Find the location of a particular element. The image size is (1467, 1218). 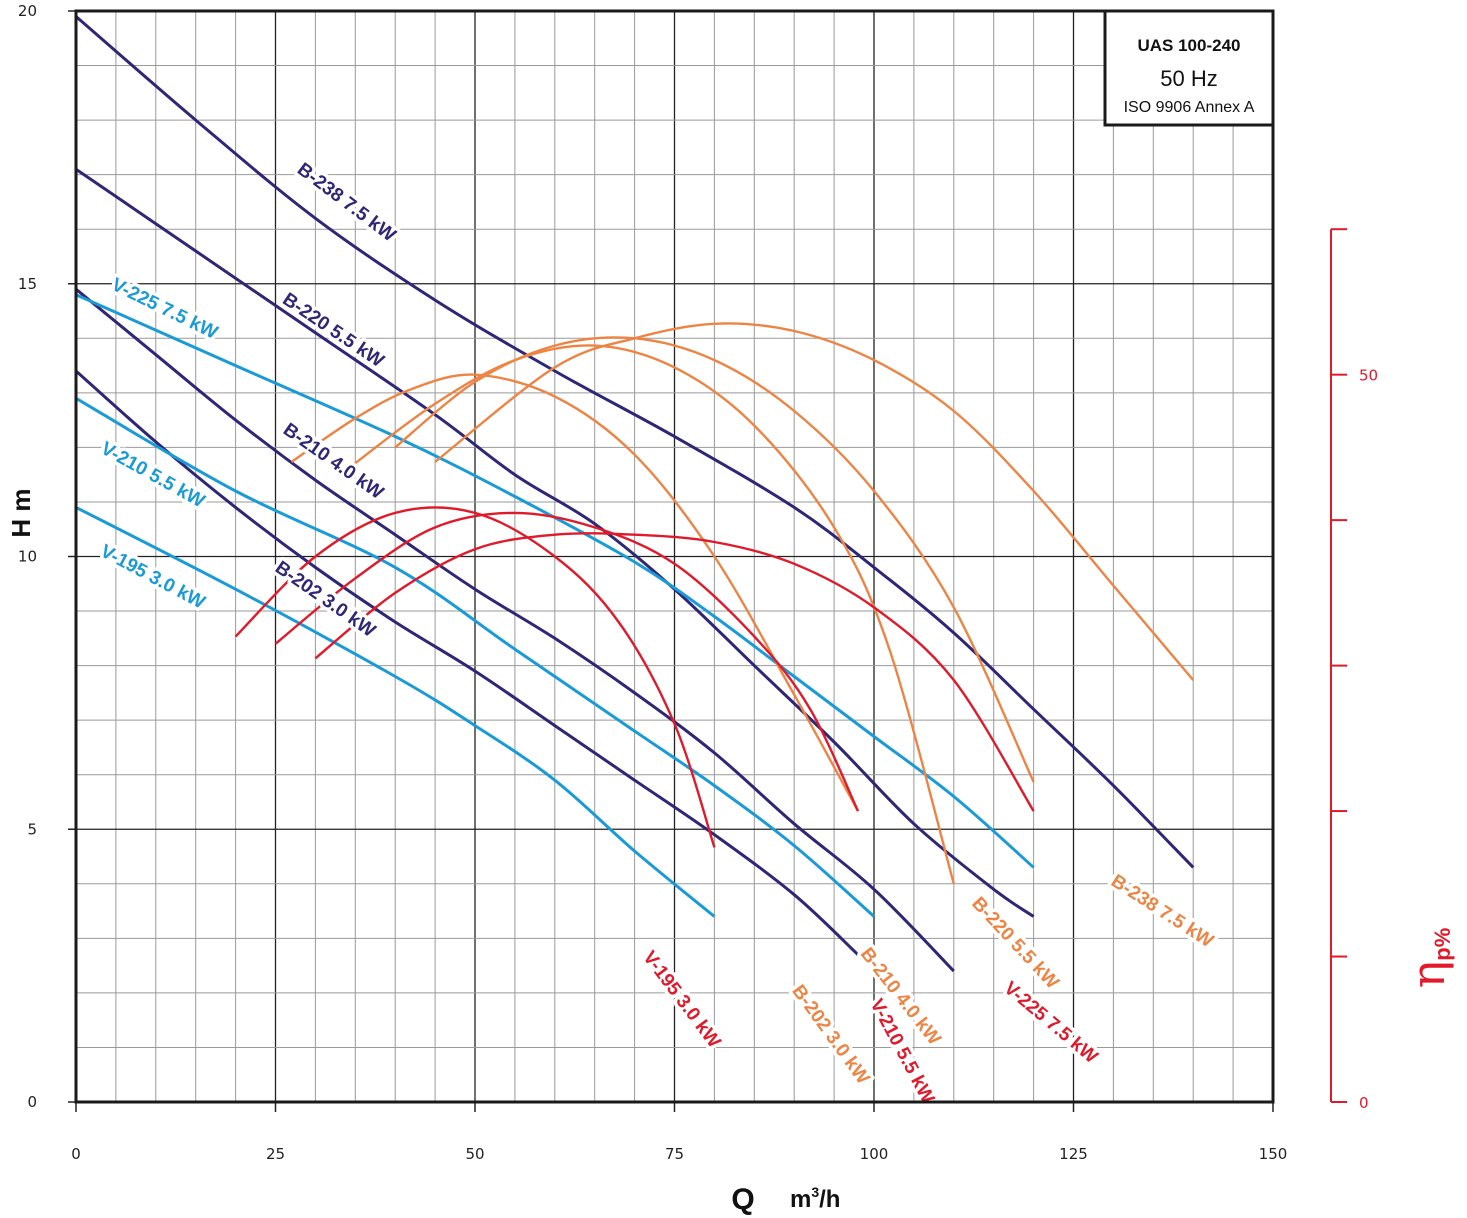

x-axis-unit: m3/h is located at coordinates (815, 1198).